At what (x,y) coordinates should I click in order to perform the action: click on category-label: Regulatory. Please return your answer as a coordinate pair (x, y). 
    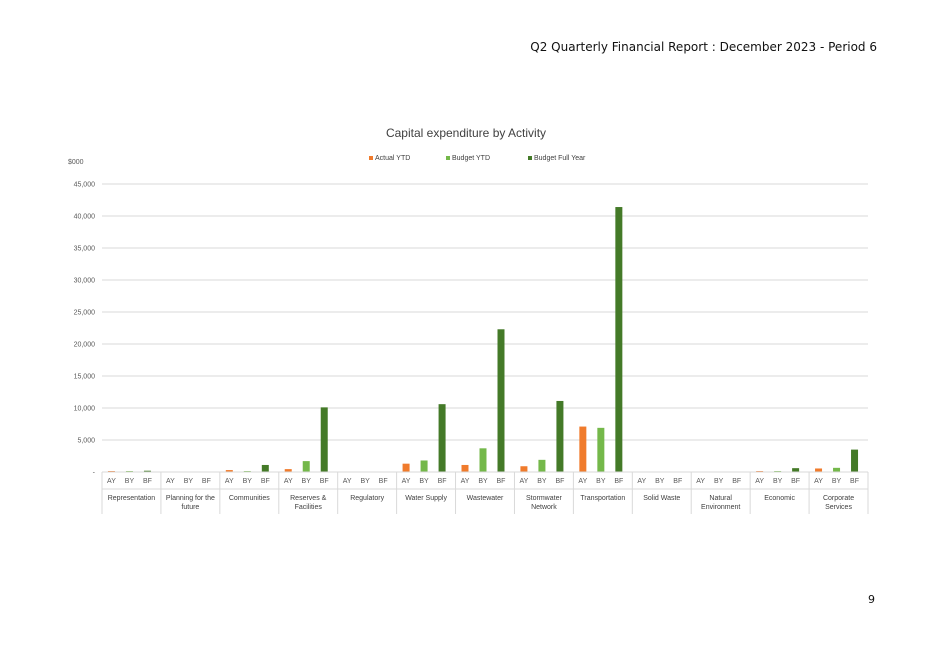
    Looking at the image, I should click on (367, 498).